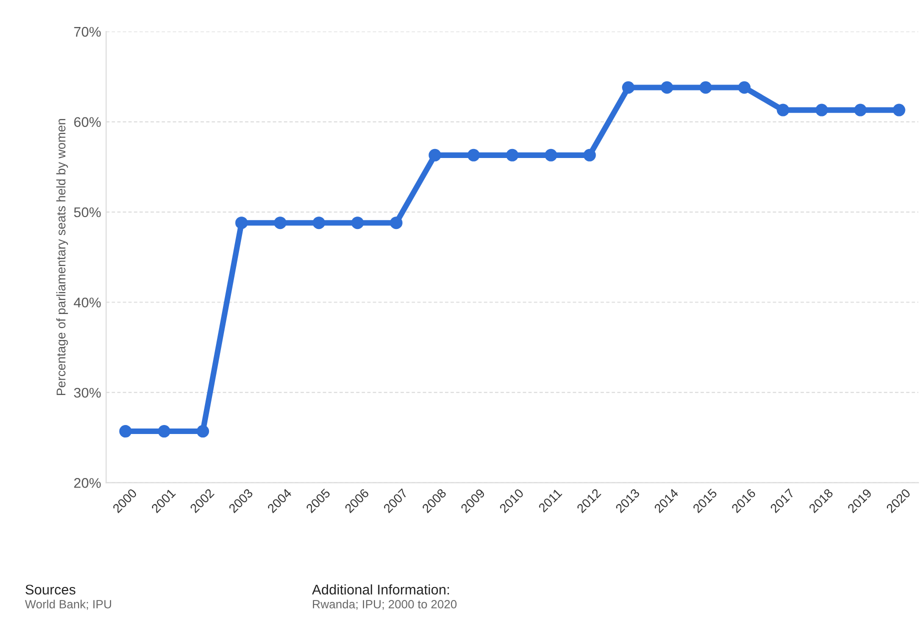  Describe the element at coordinates (87, 122) in the screenshot. I see `y-tick-label: 60%` at that location.